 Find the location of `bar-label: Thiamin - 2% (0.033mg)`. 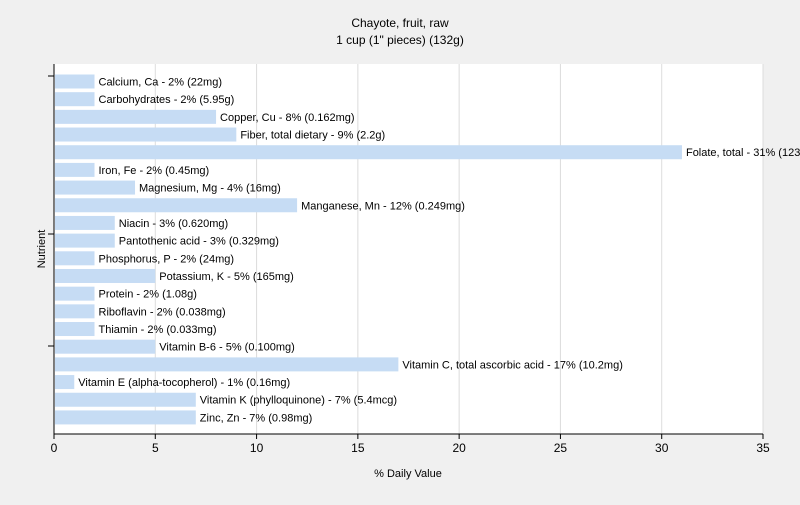

bar-label: Thiamin - 2% (0.033mg) is located at coordinates (158, 330).